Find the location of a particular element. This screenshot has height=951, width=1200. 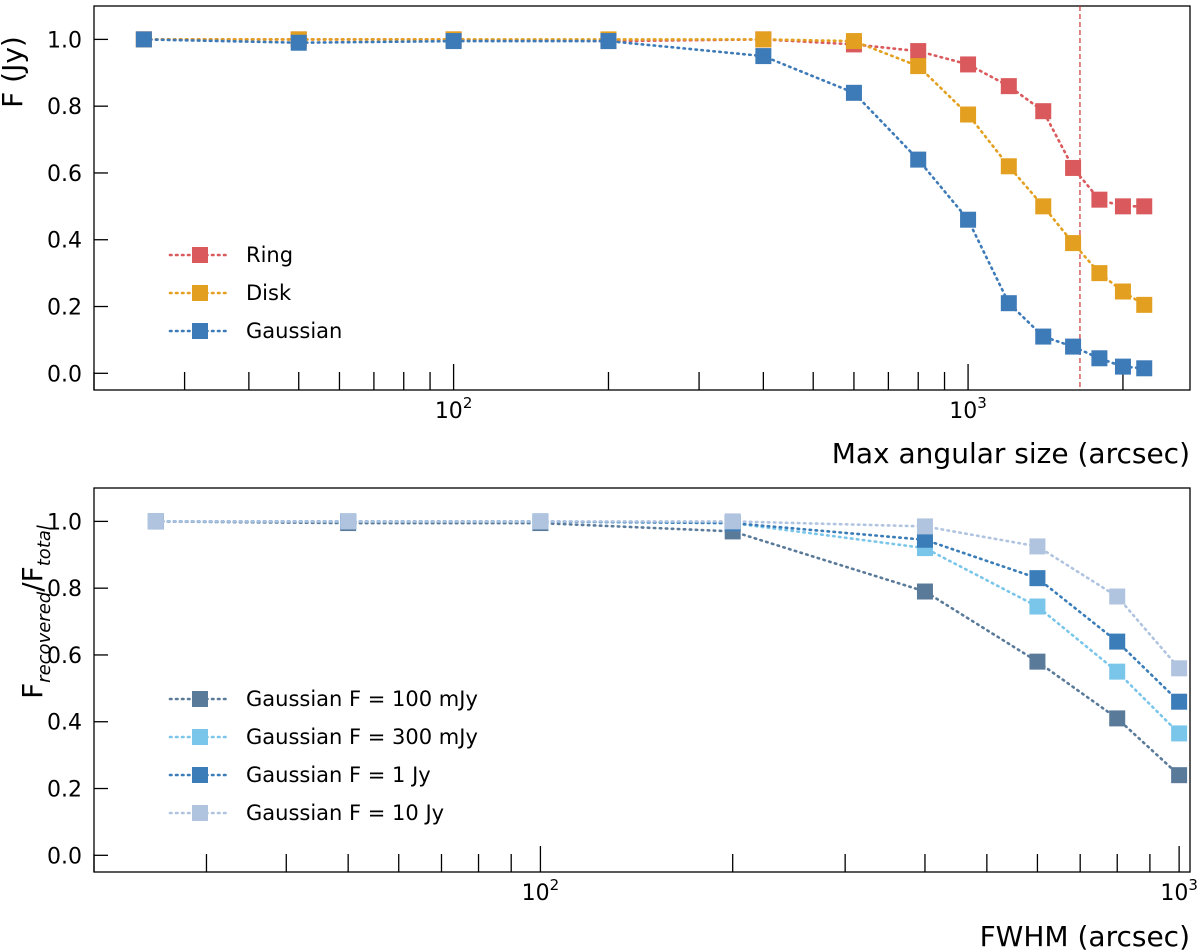

y-label-base: F is located at coordinates (32, 691).